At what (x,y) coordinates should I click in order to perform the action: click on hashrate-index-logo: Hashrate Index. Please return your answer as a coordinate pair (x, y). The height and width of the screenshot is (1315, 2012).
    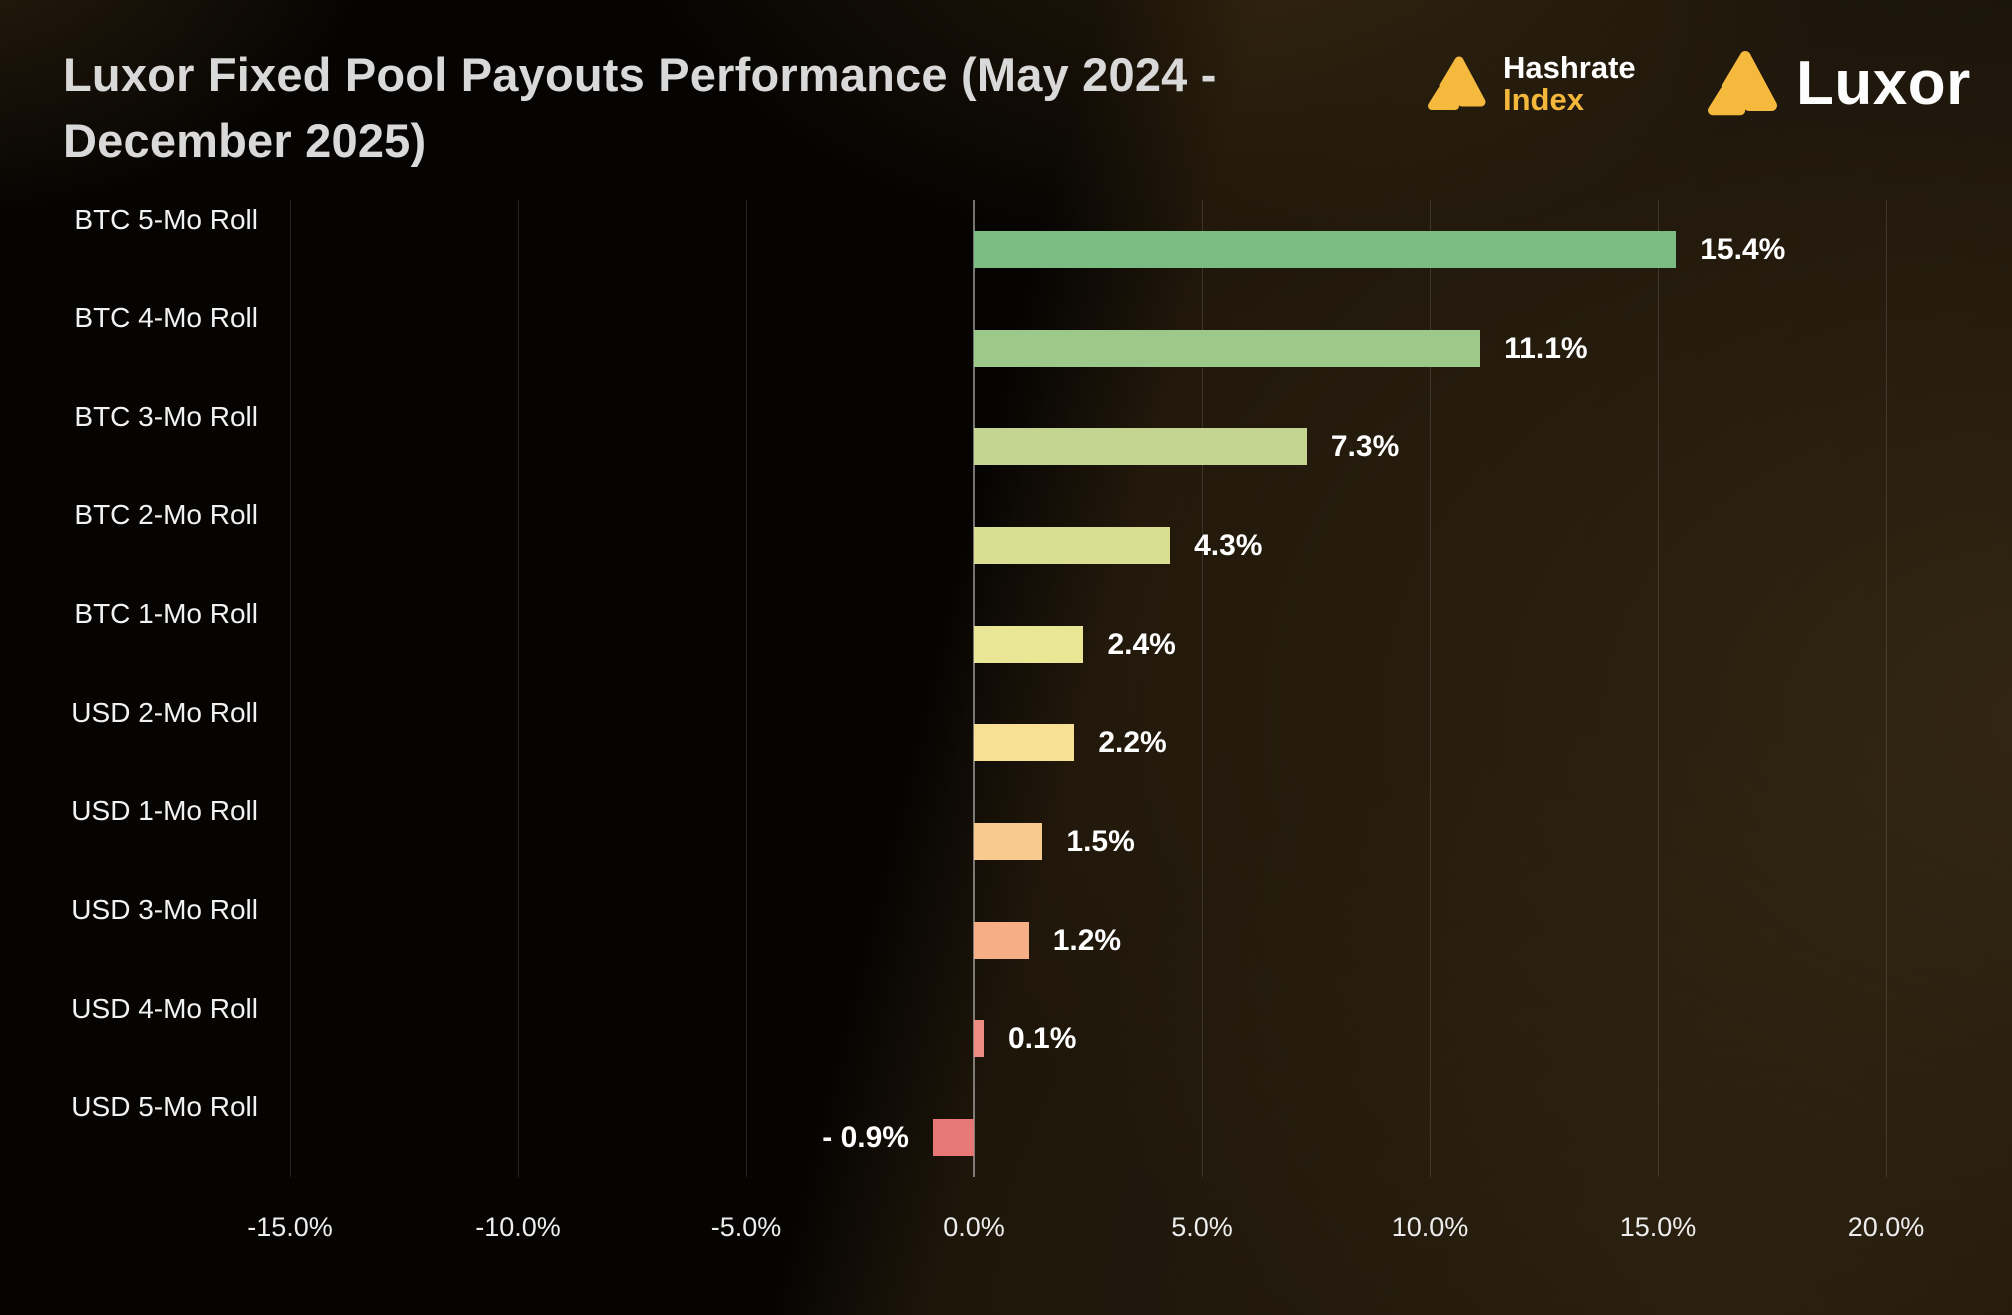
    Looking at the image, I should click on (1532, 84).